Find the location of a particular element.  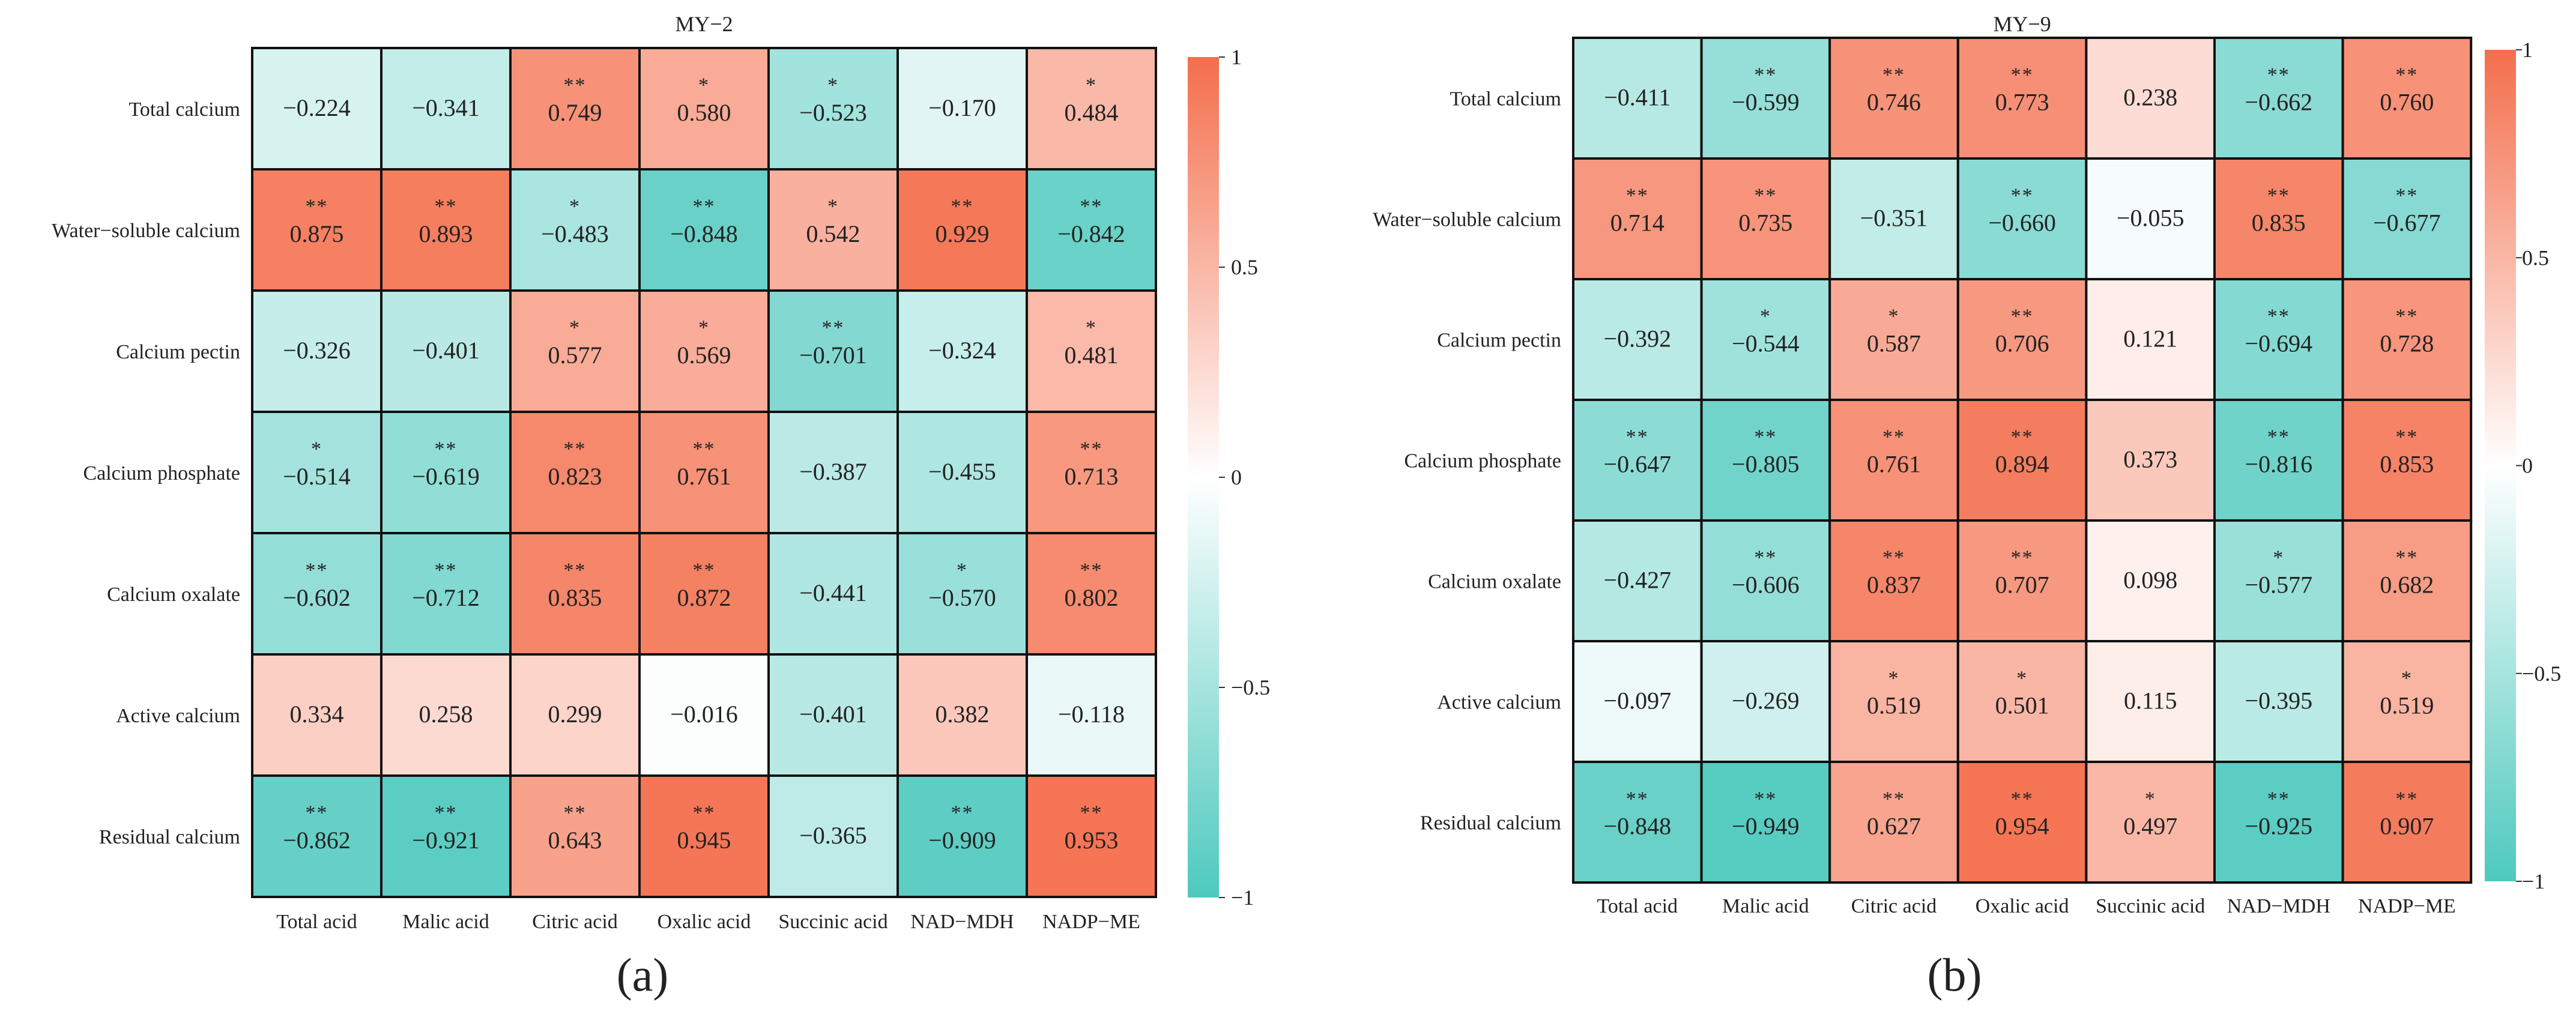

column-tick-label: Malic acid is located at coordinates (1765, 906).